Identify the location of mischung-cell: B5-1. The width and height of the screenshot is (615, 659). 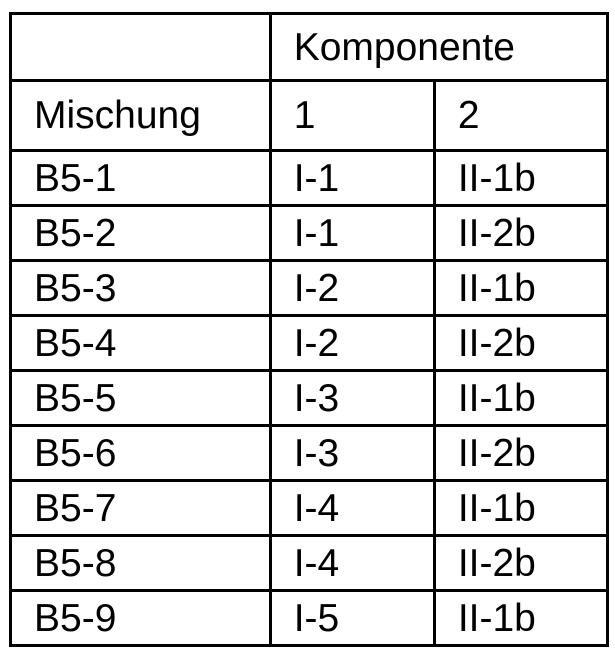
(141, 178).